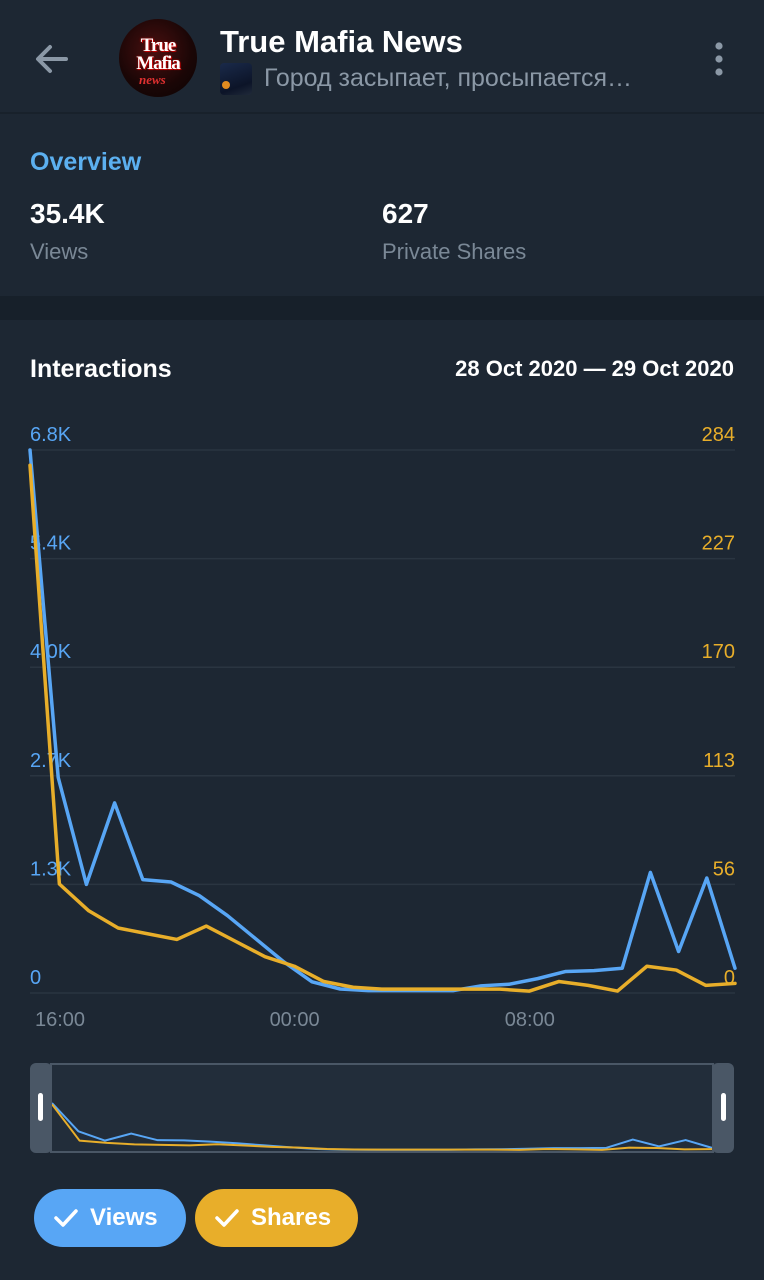  I want to click on range-selector, so click(382, 1108).